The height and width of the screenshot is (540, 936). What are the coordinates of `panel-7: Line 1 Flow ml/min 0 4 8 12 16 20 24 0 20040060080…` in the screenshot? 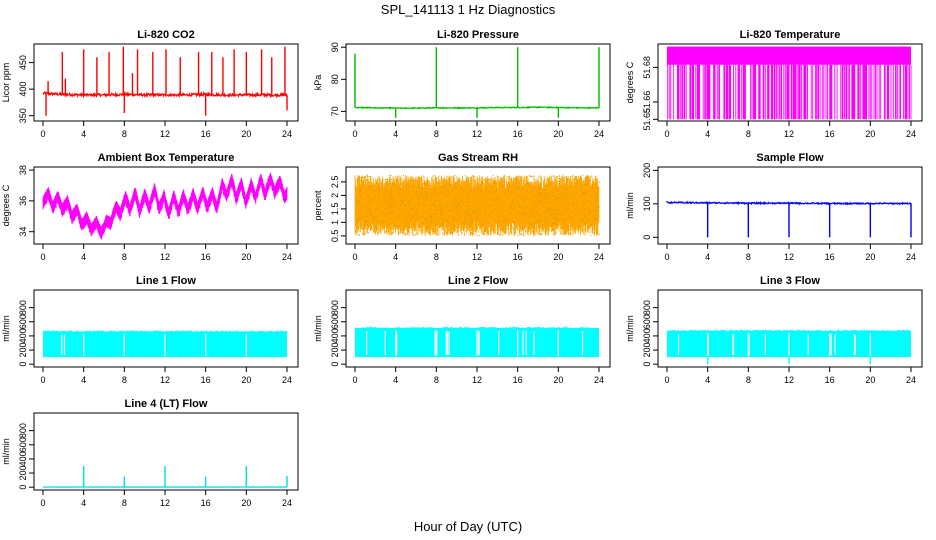 It's located at (150, 330).